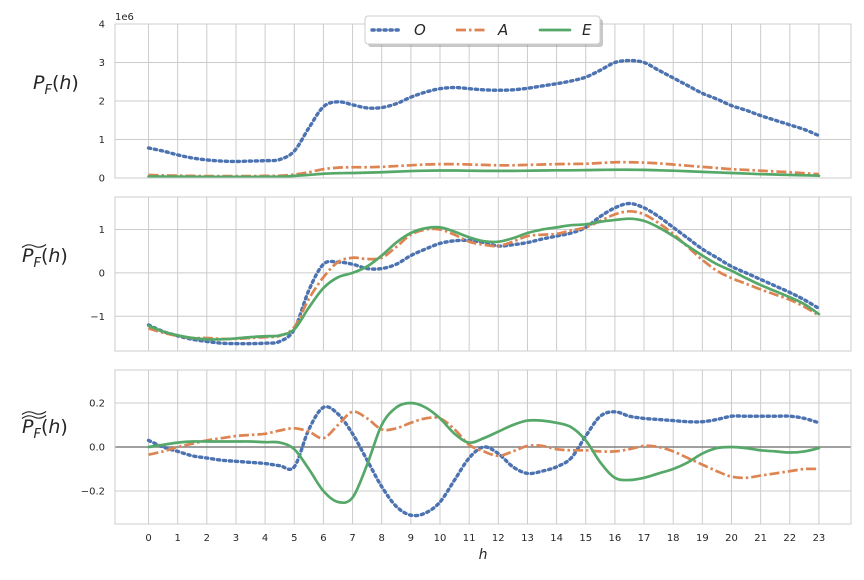 The image size is (864, 580). What do you see at coordinates (527, 538) in the screenshot?
I see `x-tick-label: 13` at bounding box center [527, 538].